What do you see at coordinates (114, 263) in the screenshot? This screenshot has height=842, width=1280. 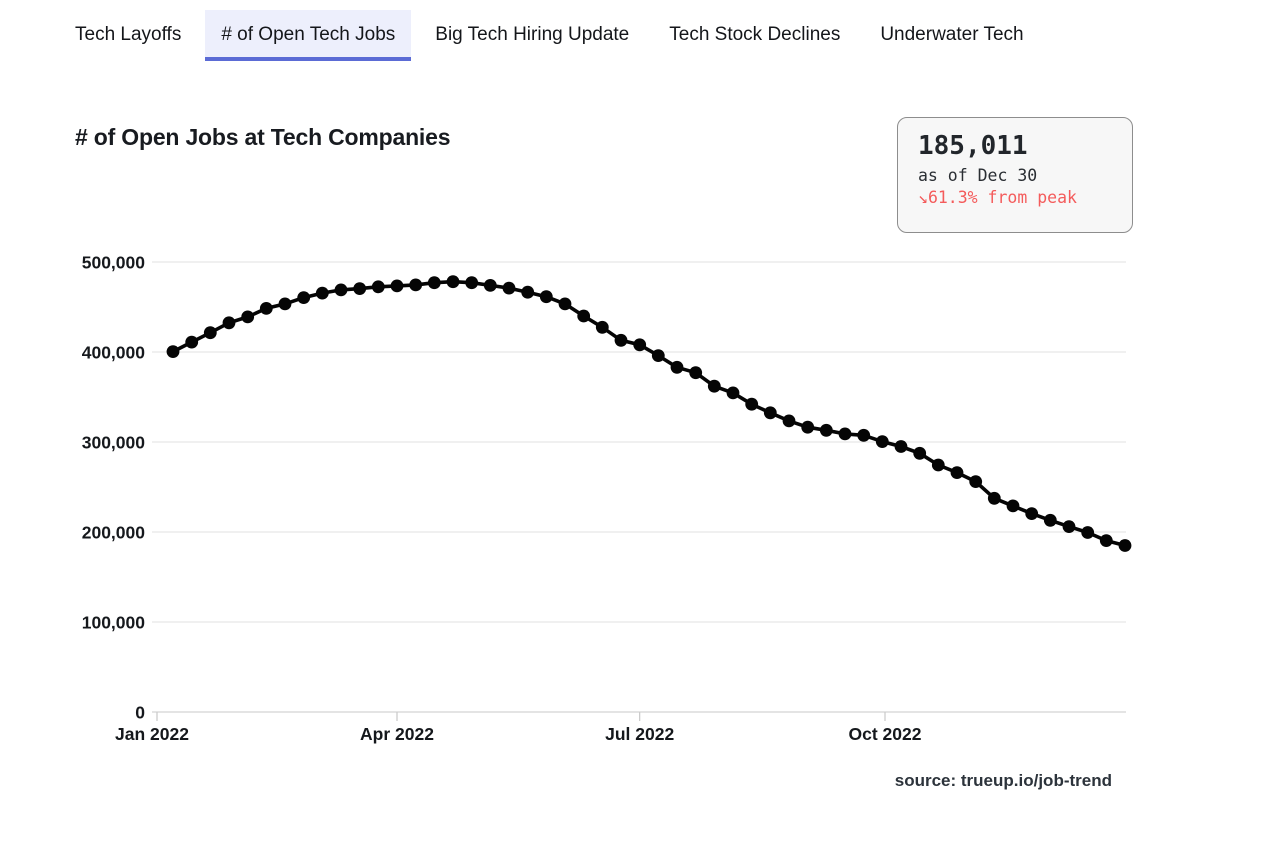 I see `y-tick-label: 500,000` at bounding box center [114, 263].